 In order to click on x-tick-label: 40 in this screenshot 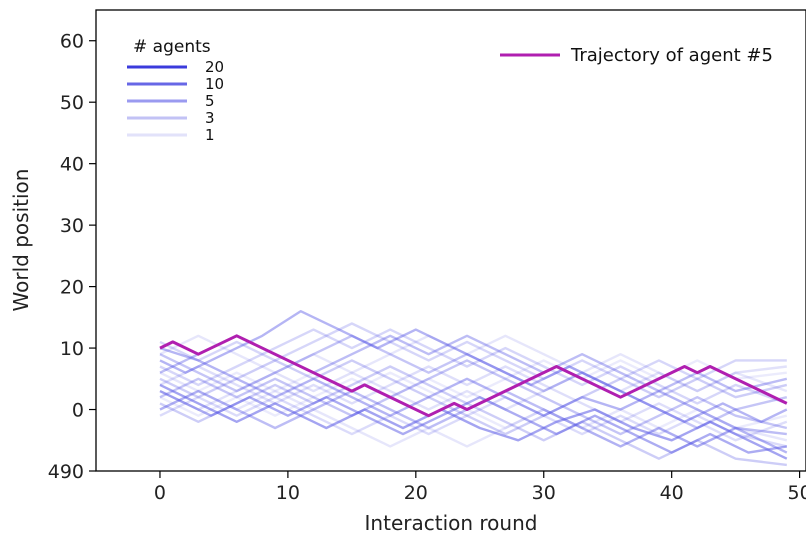, I will do `click(672, 493)`.